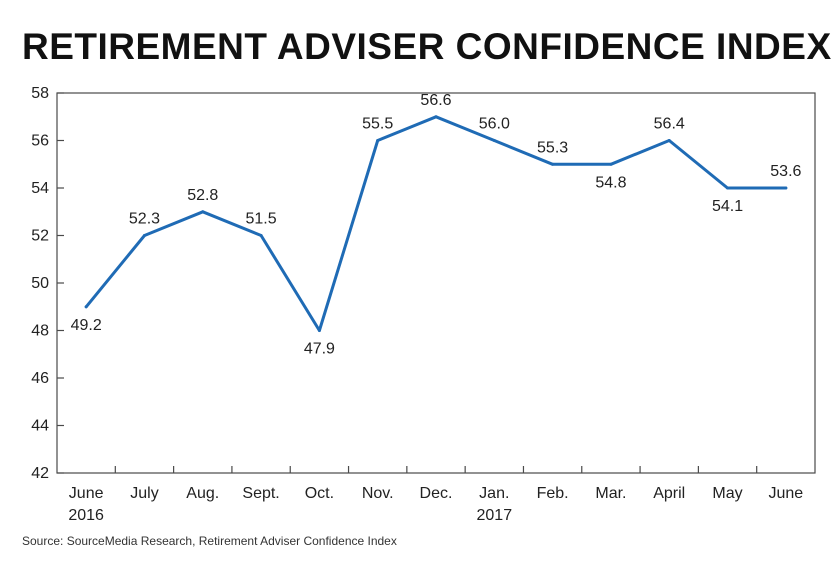  Describe the element at coordinates (610, 182) in the screenshot. I see `data-label: 54.8` at that location.